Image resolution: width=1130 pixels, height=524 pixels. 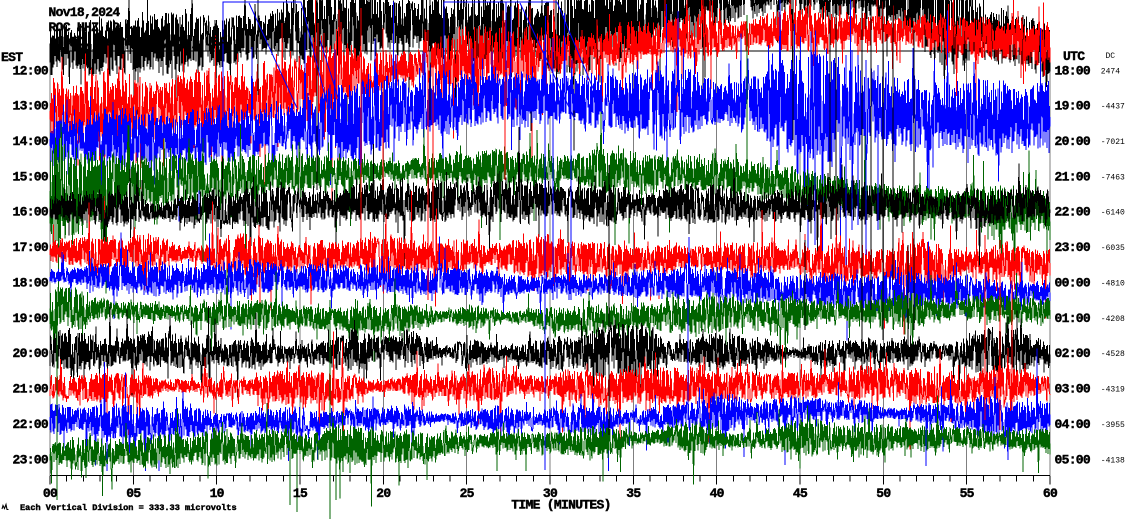 I want to click on svg-text: -4138, so click(x=1113, y=460).